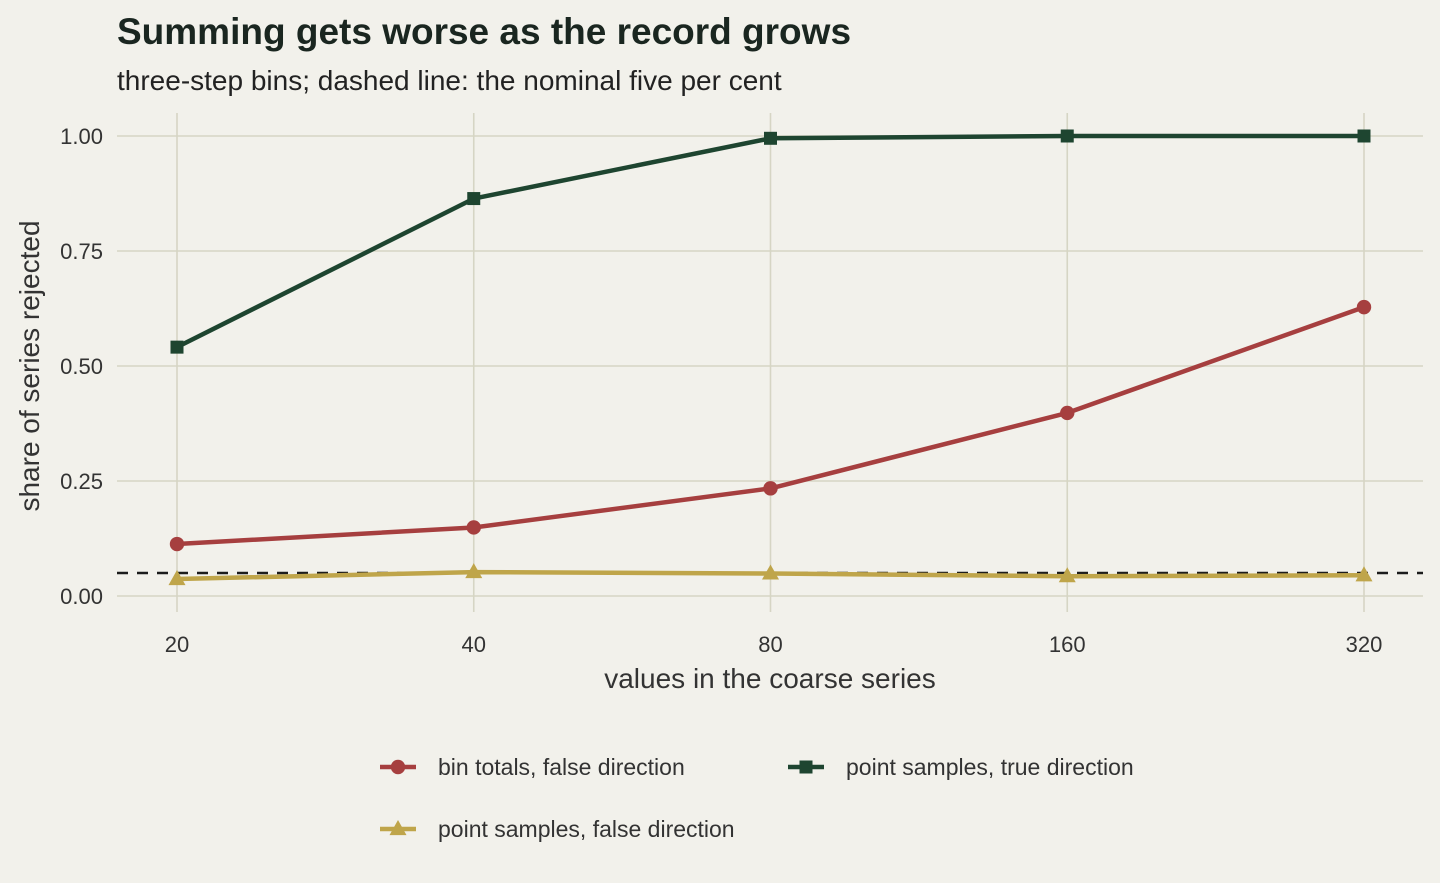 Image resolution: width=1440 pixels, height=883 pixels. I want to click on x-tick-label: 160, so click(1067, 644).